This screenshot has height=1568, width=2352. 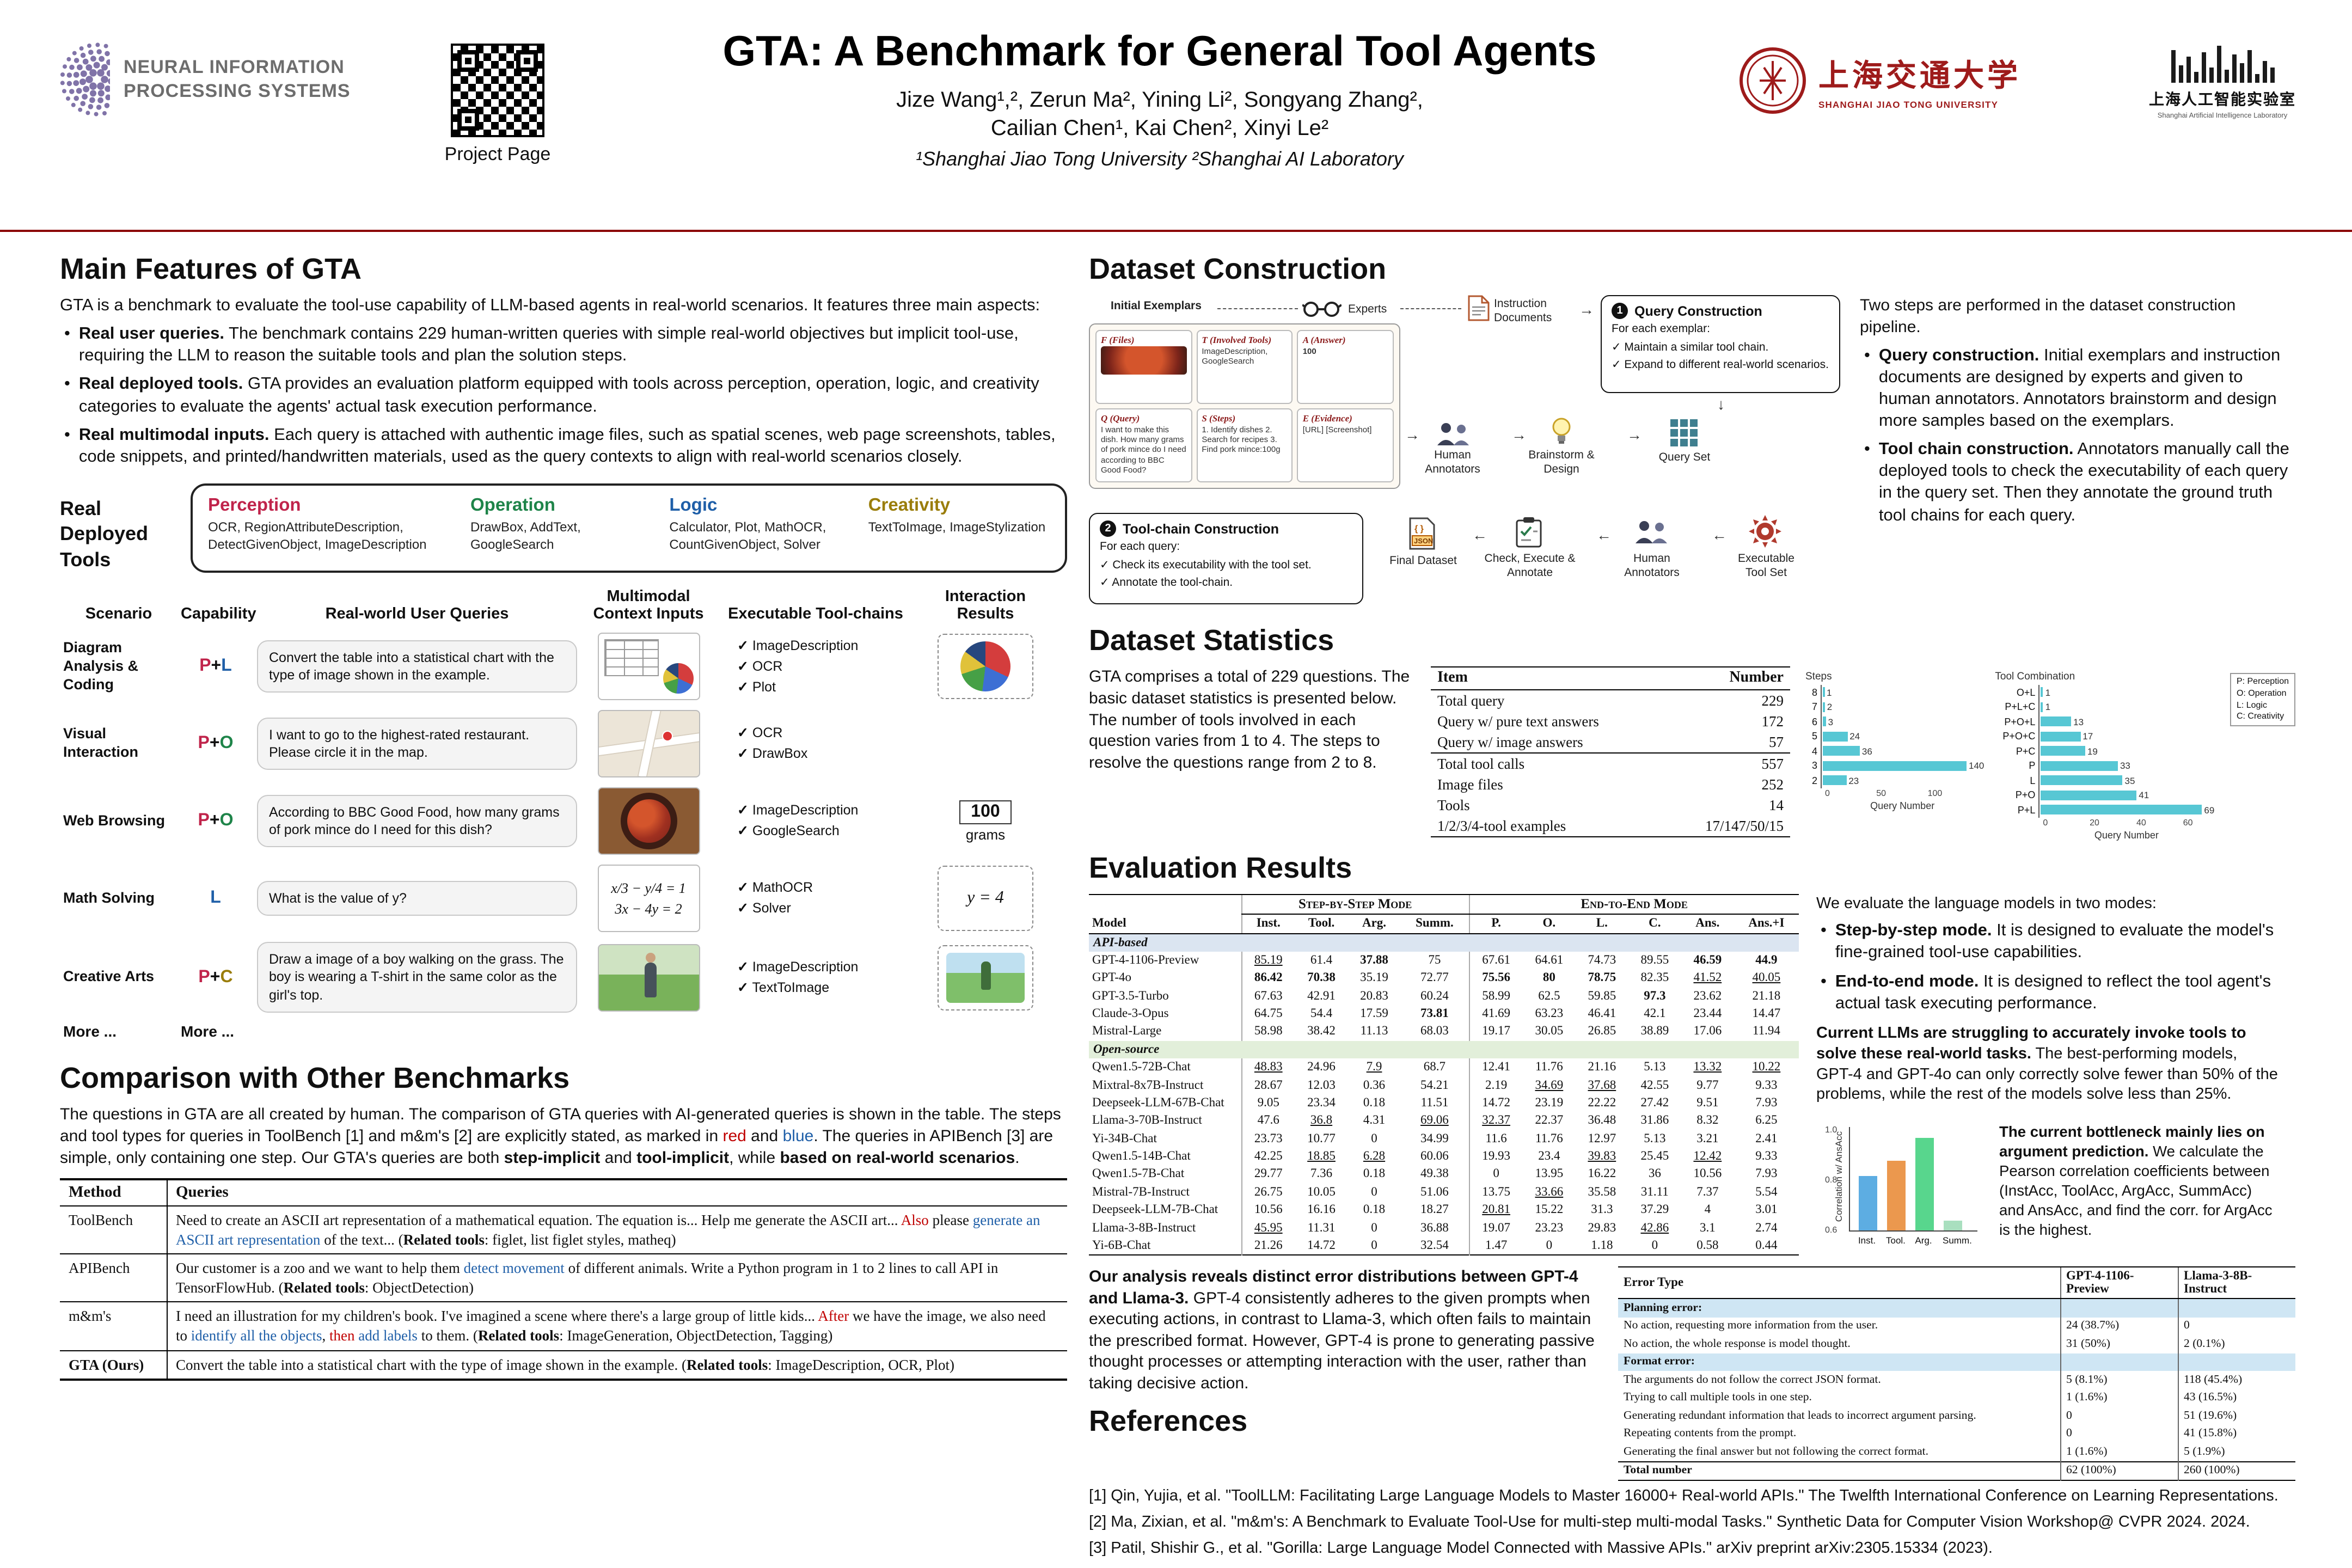 What do you see at coordinates (1549, 1192) in the screenshot?
I see `metric-value: 33.66` at bounding box center [1549, 1192].